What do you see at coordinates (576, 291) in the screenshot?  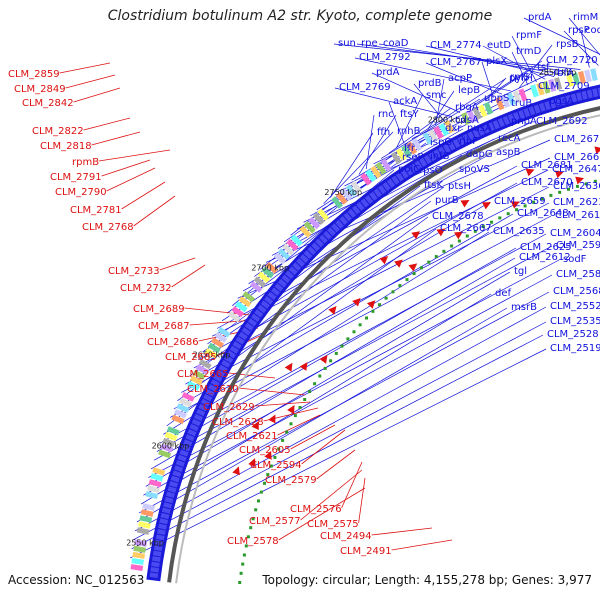 I see `forward-gene-label: CLM_2568` at bounding box center [576, 291].